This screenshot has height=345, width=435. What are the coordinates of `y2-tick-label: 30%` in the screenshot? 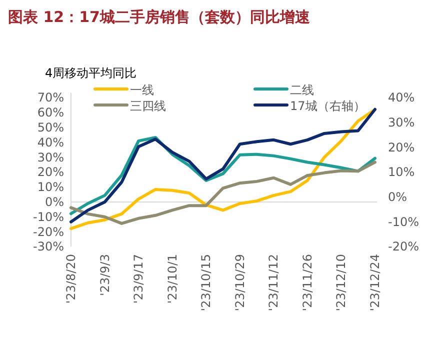 It's located at (401, 123).